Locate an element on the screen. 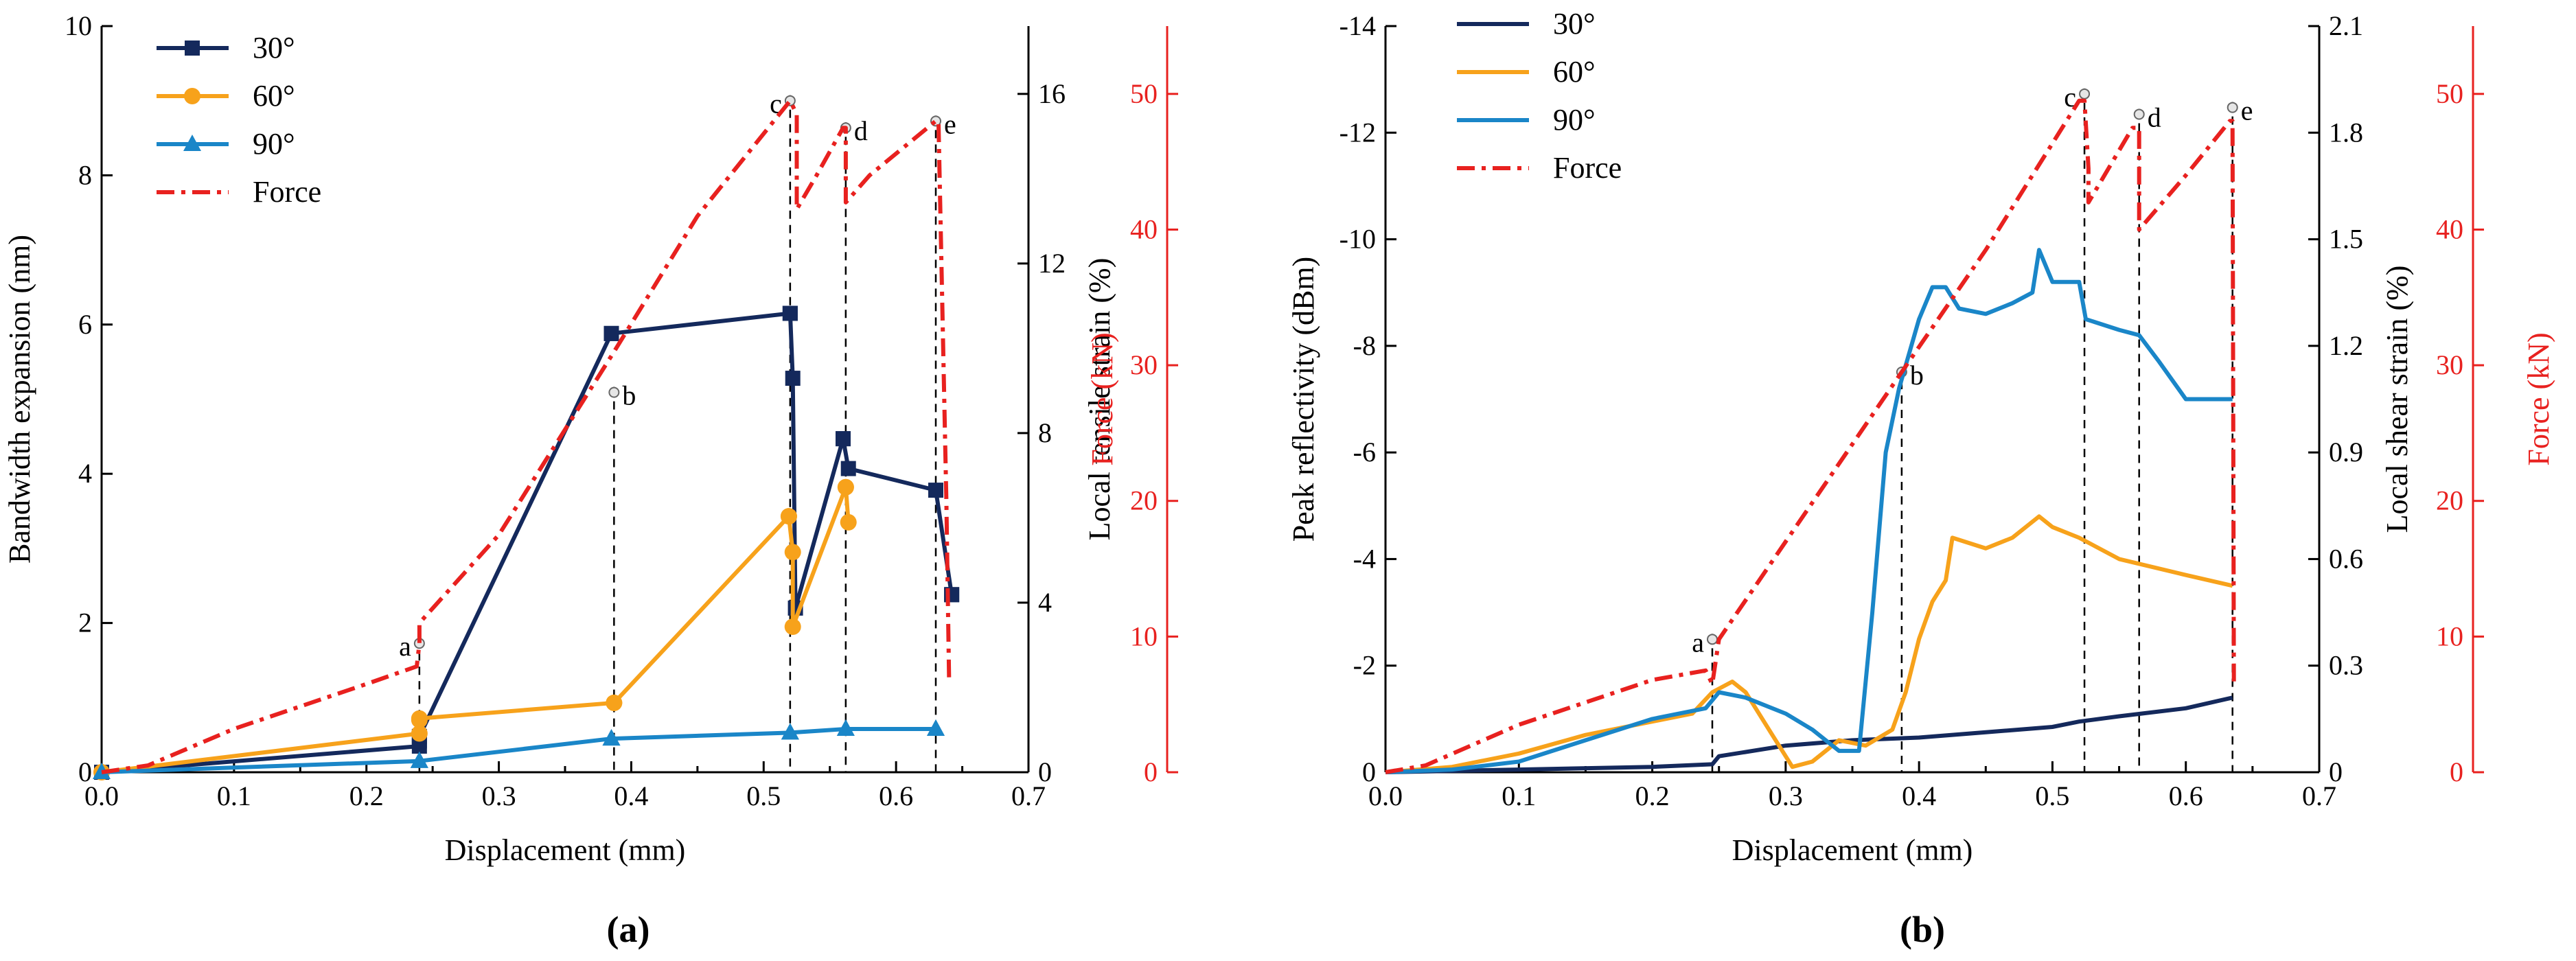 Image resolution: width=2576 pixels, height=961 pixels. x-tick-label: 0.2 is located at coordinates (1652, 795).